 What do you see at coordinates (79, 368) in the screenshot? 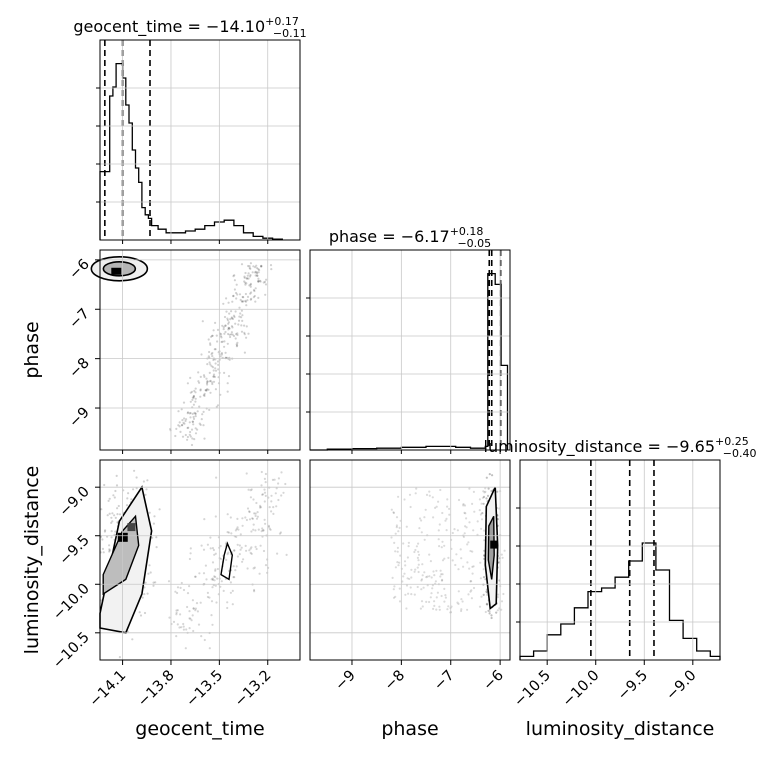
I see `y-tick-label: −8` at bounding box center [79, 368].